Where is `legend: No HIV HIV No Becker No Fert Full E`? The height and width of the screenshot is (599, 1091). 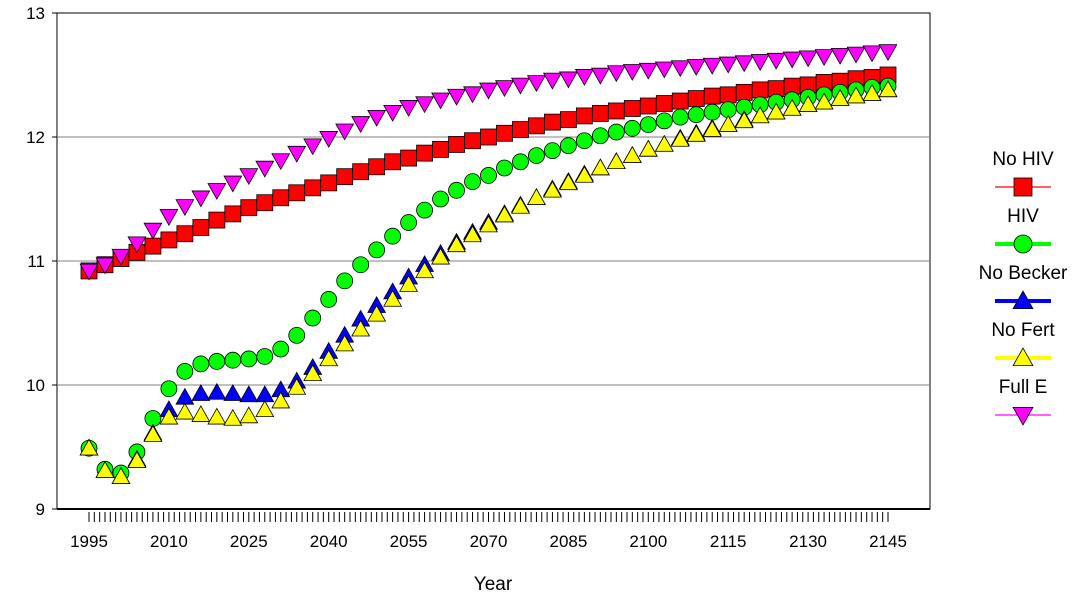 legend: No HIV HIV No Becker No Fert Full E is located at coordinates (1023, 287).